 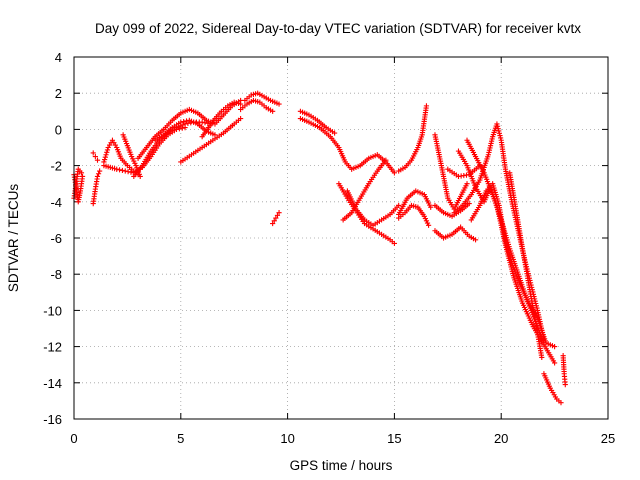 What do you see at coordinates (287, 438) in the screenshot?
I see `x-tick-label: 10` at bounding box center [287, 438].